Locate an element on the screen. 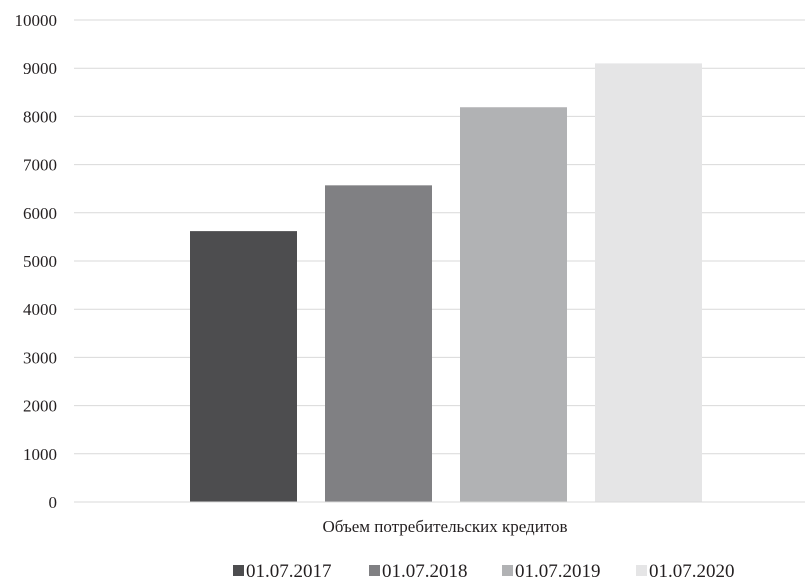  legend-label: 01.07.2018 is located at coordinates (425, 570).